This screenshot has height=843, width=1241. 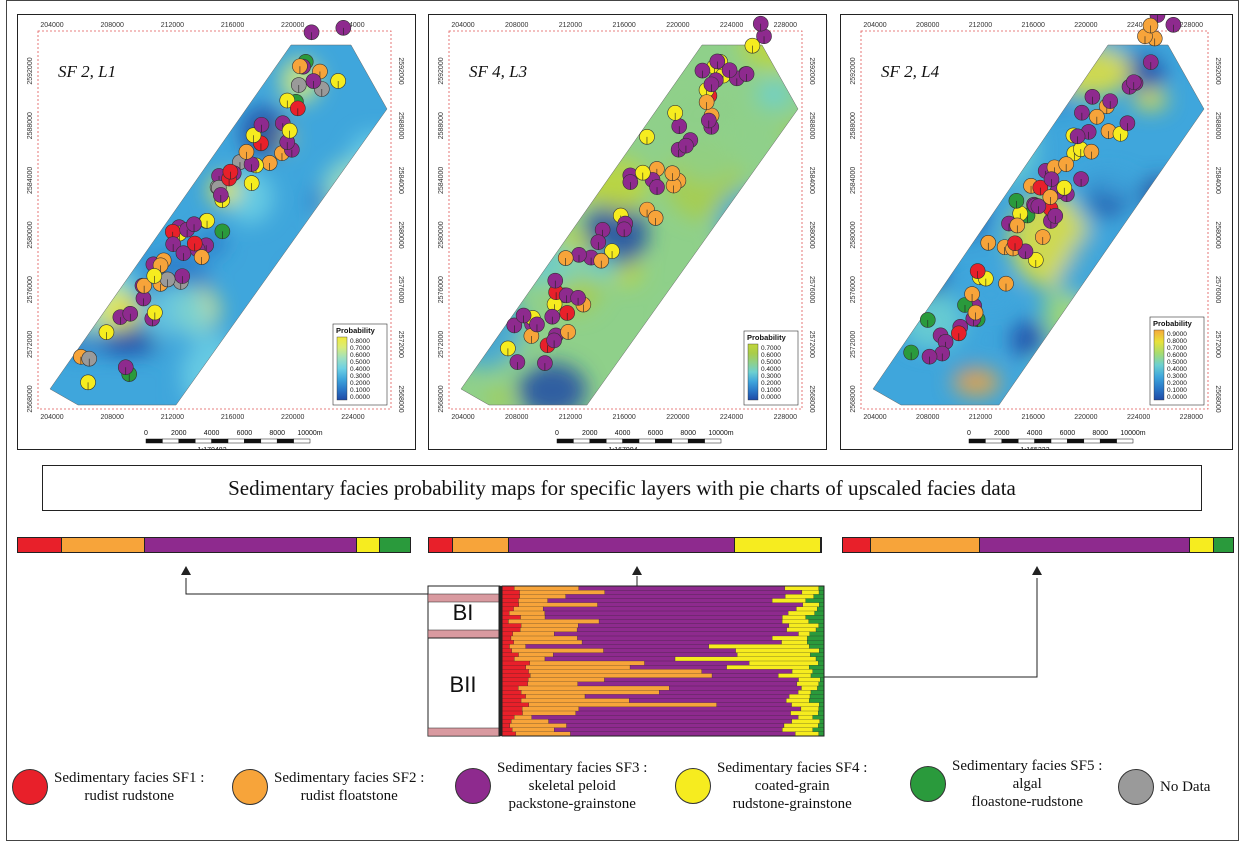 What do you see at coordinates (927, 417) in the screenshot?
I see `x-tick-bottom: 208000` at bounding box center [927, 417].